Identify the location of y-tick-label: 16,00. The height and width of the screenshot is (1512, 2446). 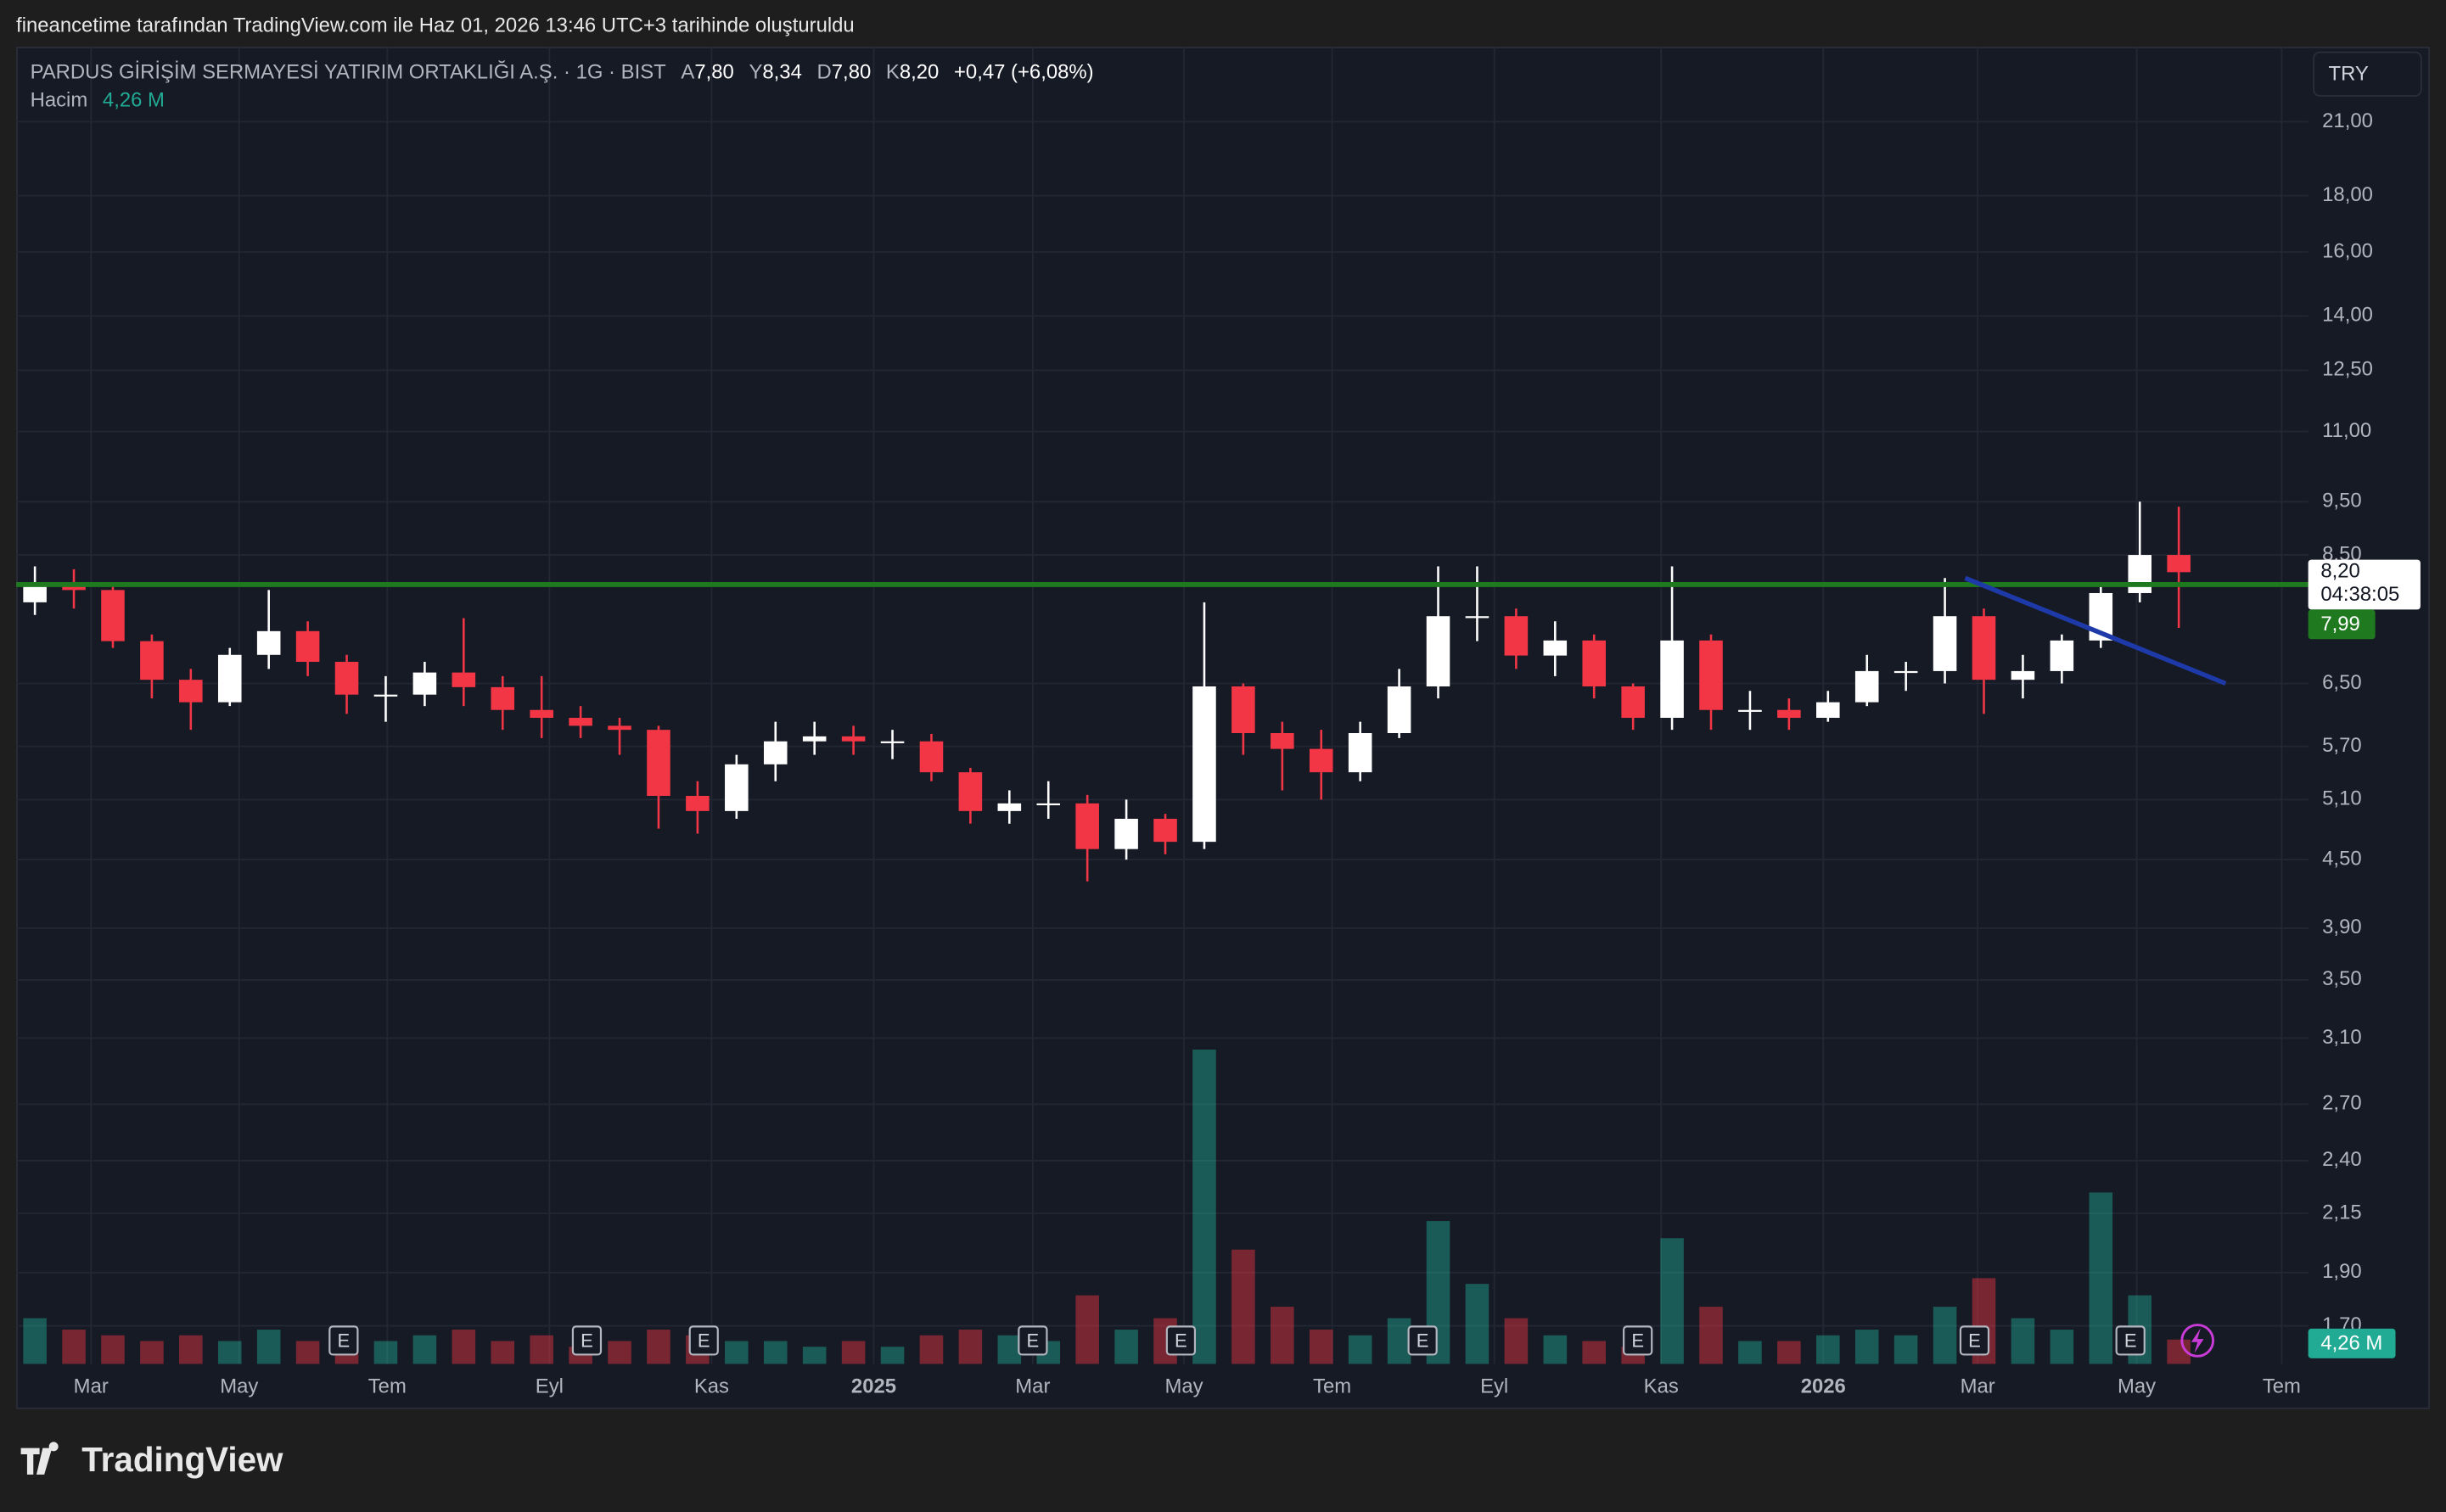
(2347, 251).